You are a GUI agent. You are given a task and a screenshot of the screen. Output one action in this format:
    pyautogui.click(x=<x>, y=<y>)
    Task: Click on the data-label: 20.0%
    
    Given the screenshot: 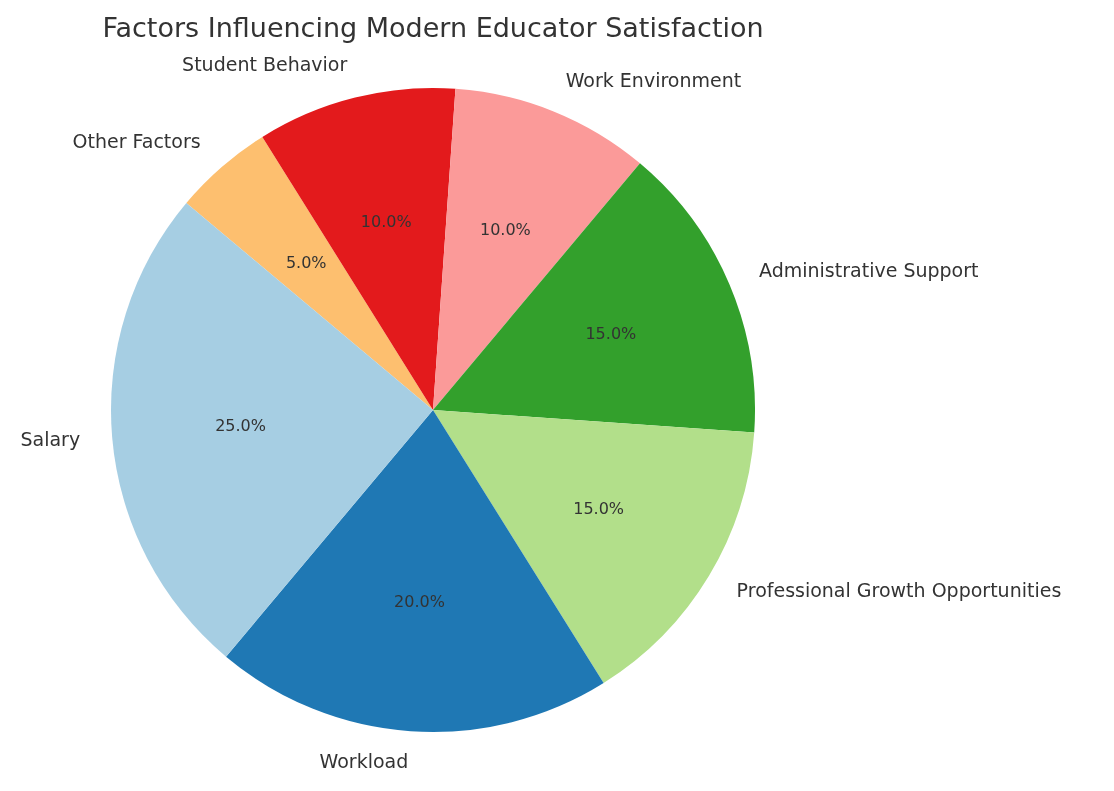 What is the action you would take?
    pyautogui.click(x=419, y=601)
    